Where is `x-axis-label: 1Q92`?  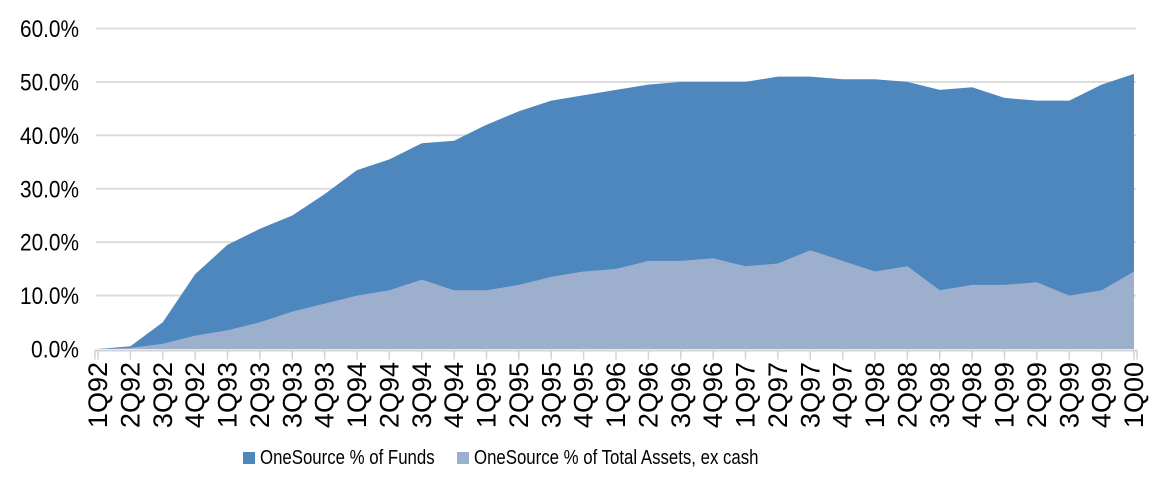
x-axis-label: 1Q92 is located at coordinates (98, 395).